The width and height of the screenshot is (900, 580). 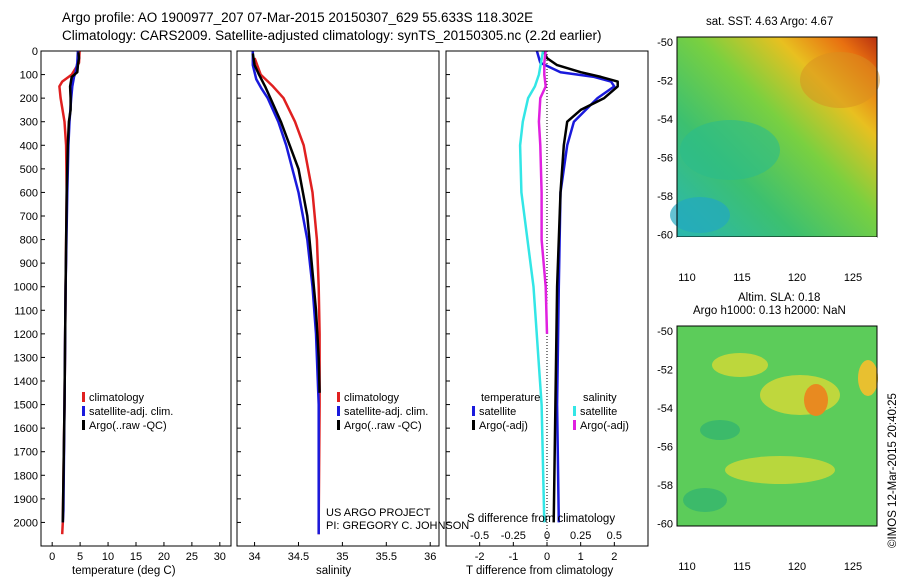 What do you see at coordinates (665, 332) in the screenshot?
I see `map-y-tick-label: -50` at bounding box center [665, 332].